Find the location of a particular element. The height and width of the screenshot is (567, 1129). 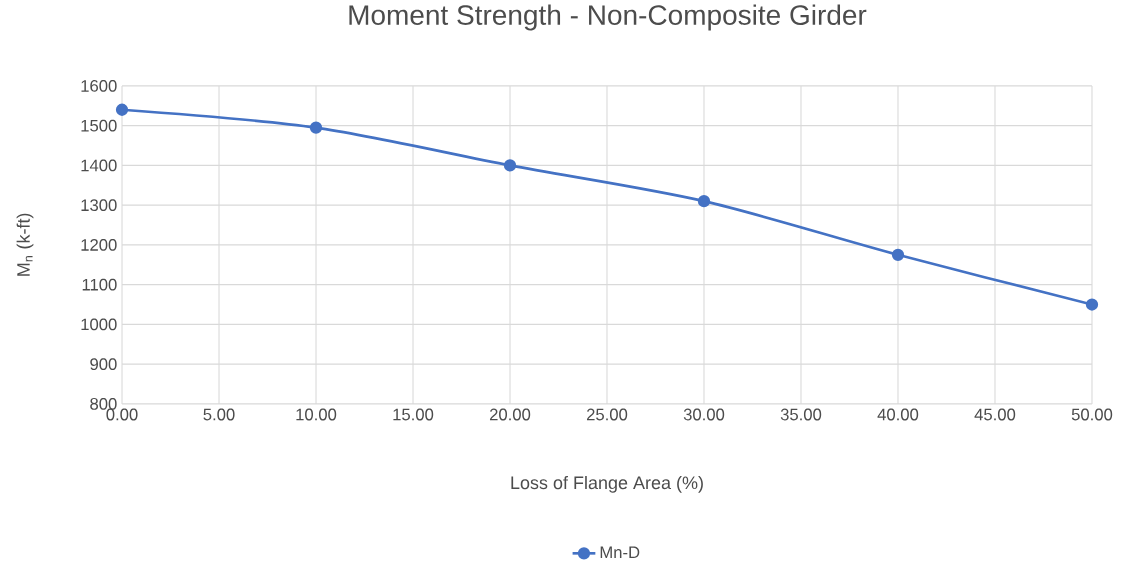

x-tick-label: 40.00 is located at coordinates (898, 414).